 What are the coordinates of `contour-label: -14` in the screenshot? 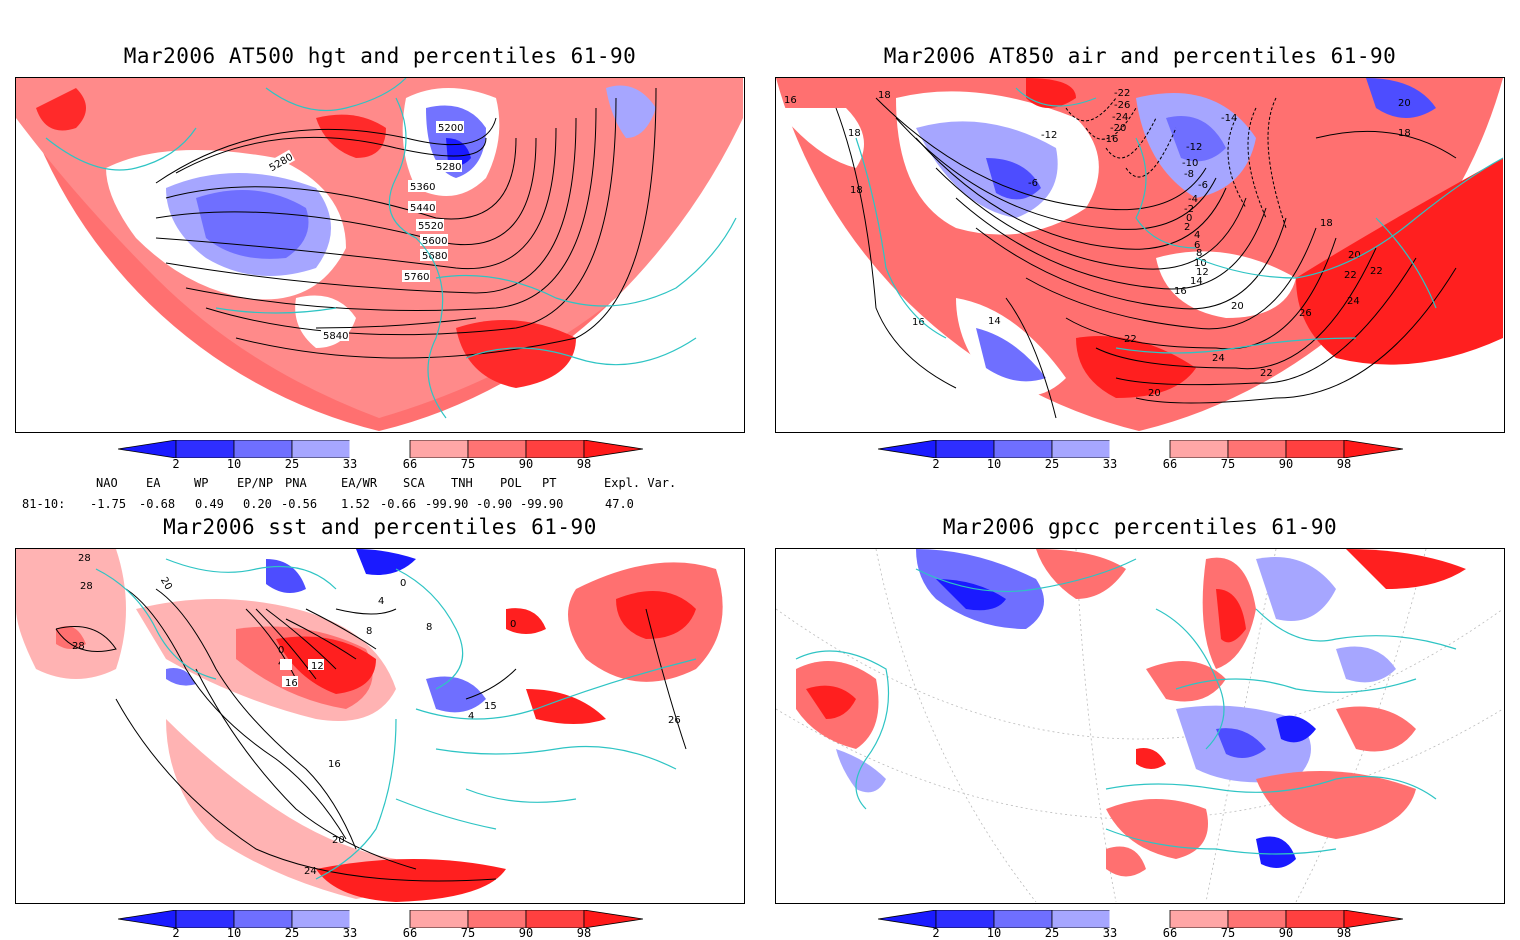 It's located at (1229, 118).